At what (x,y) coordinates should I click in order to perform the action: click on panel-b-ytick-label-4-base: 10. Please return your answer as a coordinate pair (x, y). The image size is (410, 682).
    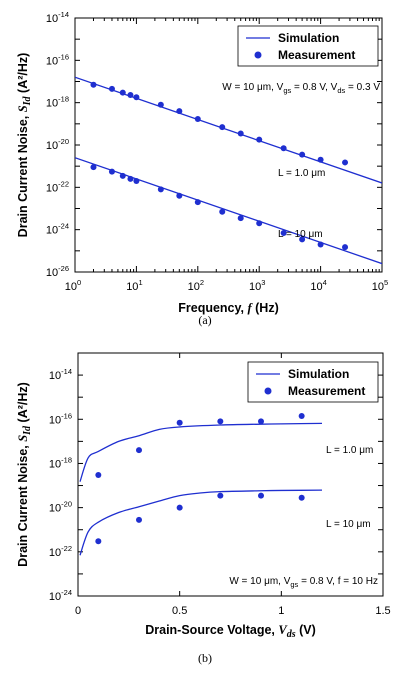
    Looking at the image, I should click on (55, 420).